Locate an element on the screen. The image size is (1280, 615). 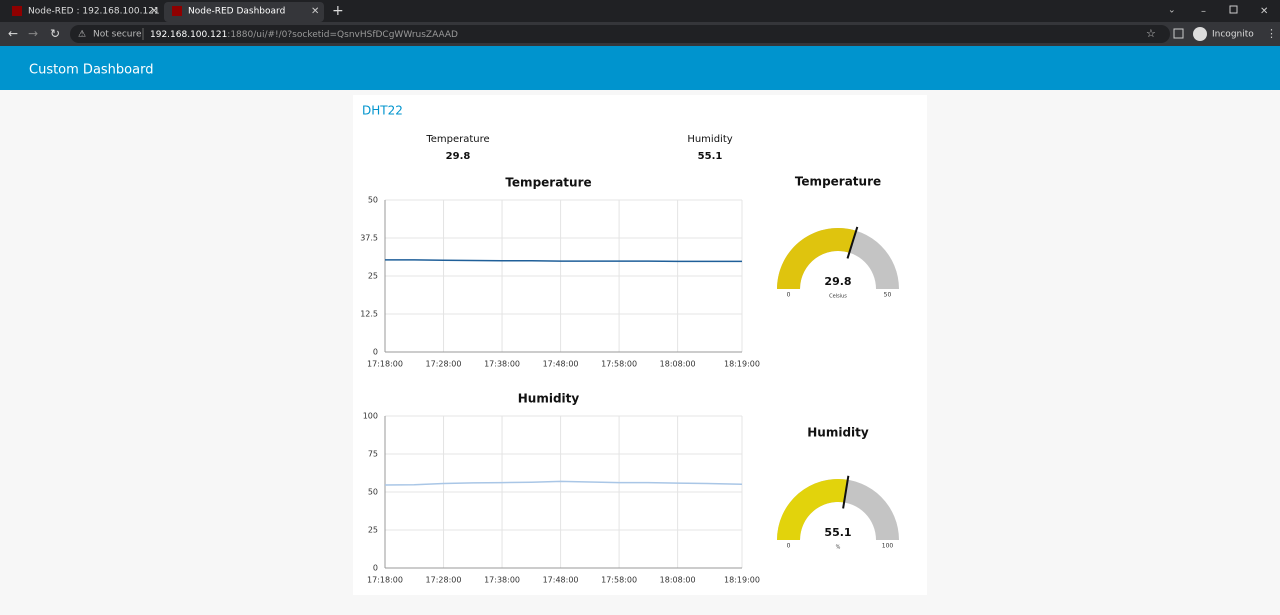
tab is located at coordinates (83, 12).